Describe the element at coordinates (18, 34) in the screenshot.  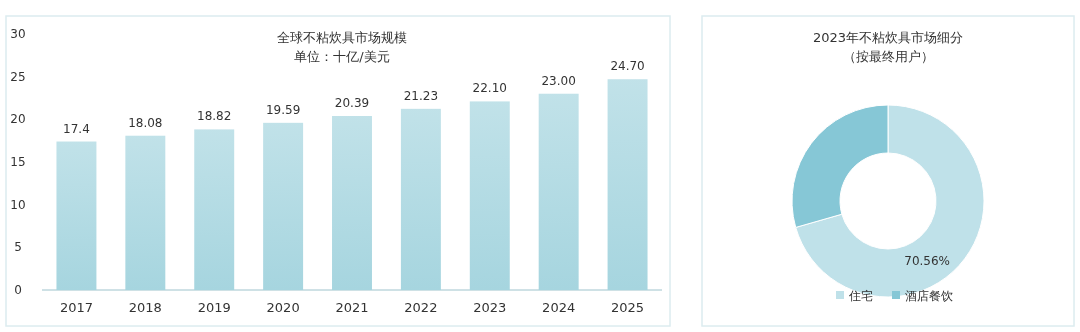
I see `y-tick-label: 30` at that location.